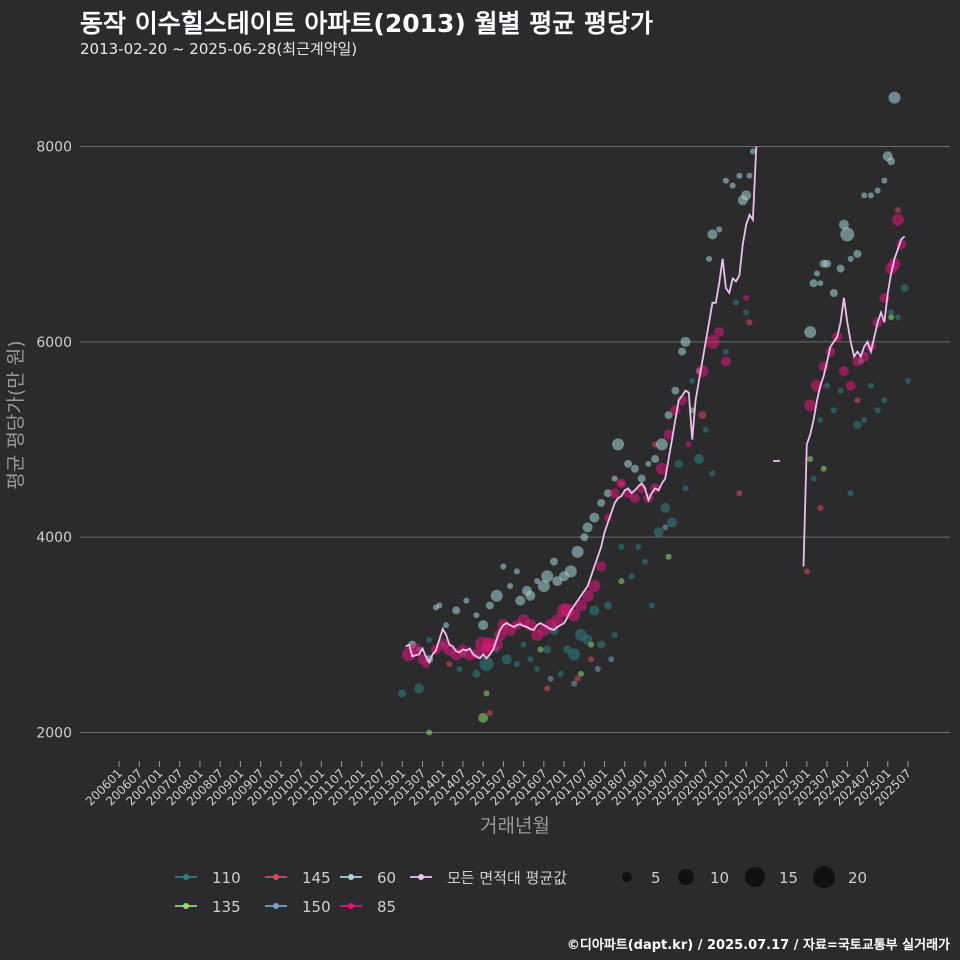 This screenshot has height=960, width=960. Describe the element at coordinates (54, 734) in the screenshot. I see `y-tick-label: 2000` at that location.